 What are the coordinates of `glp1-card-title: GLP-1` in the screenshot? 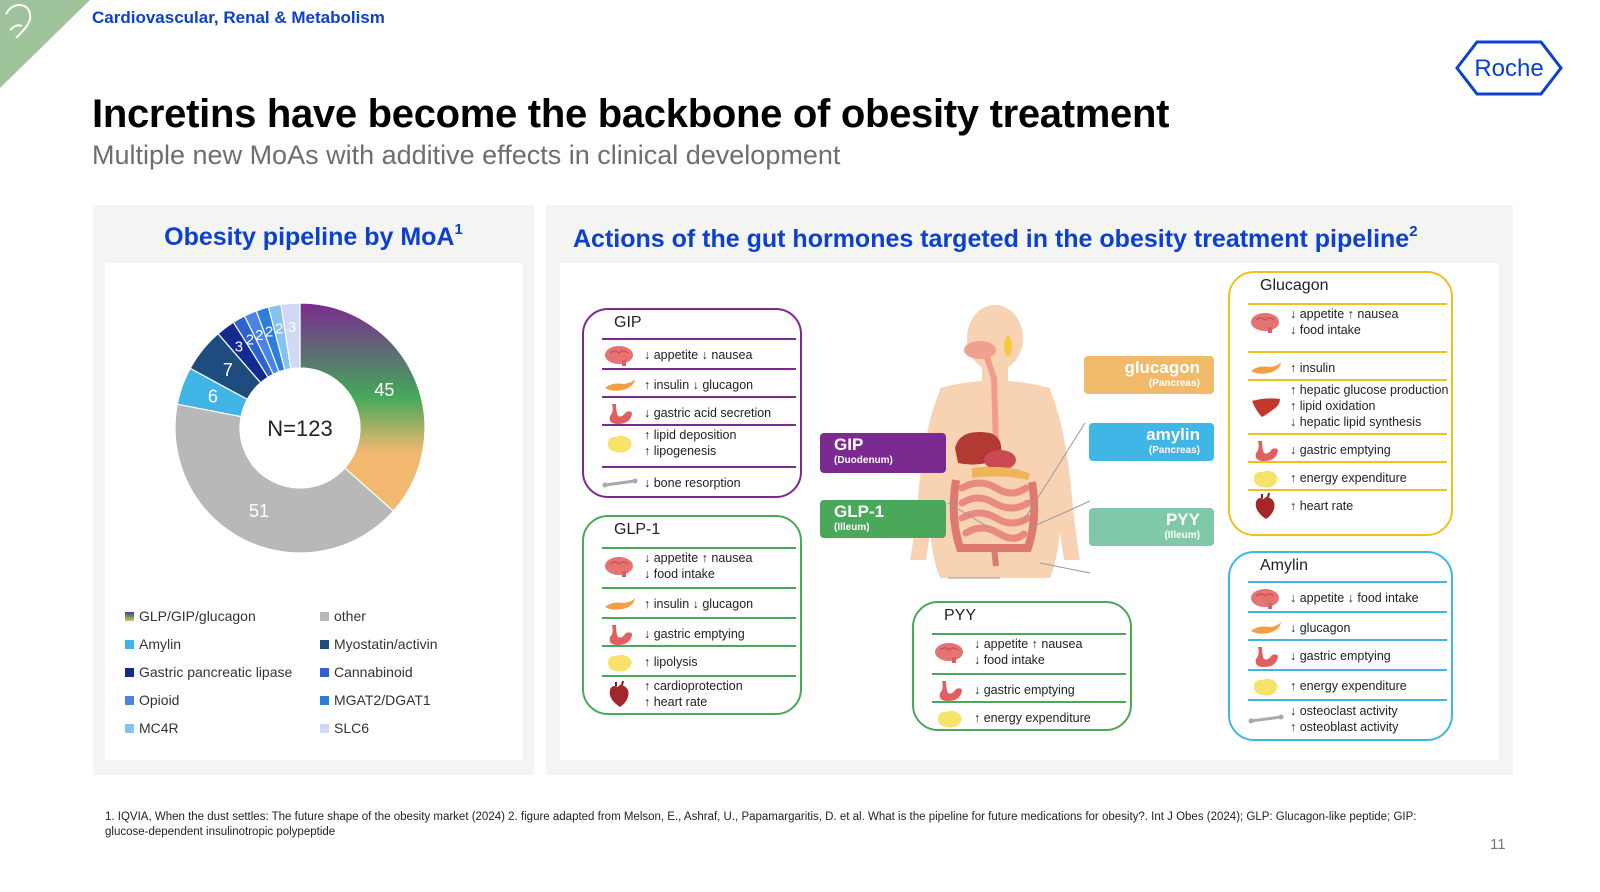 It's located at (637, 529).